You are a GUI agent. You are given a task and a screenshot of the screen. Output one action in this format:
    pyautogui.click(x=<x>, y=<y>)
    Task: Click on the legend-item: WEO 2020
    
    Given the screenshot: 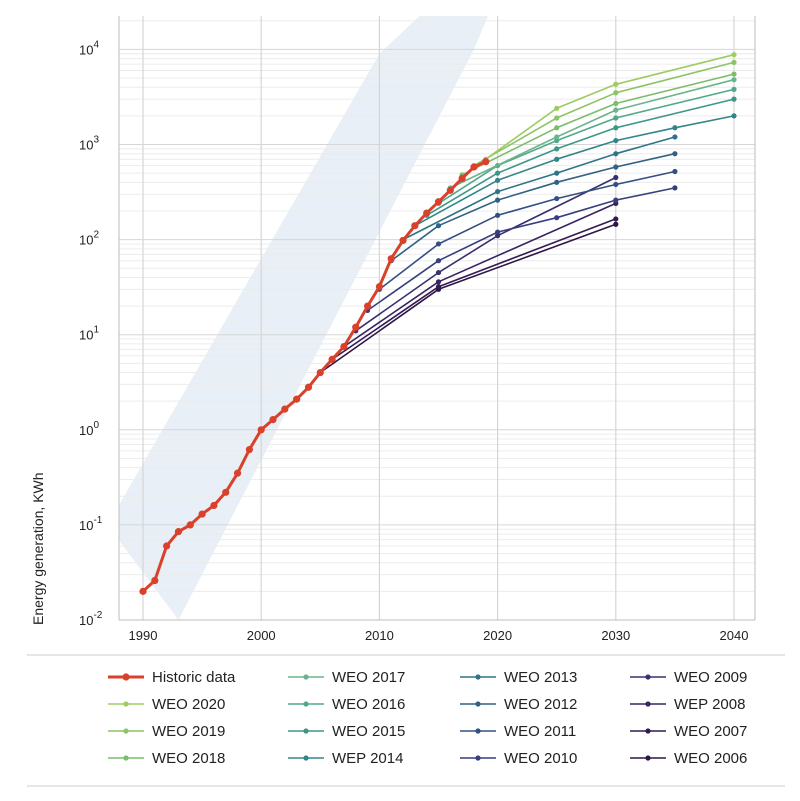 What is the action you would take?
    pyautogui.click(x=166, y=704)
    